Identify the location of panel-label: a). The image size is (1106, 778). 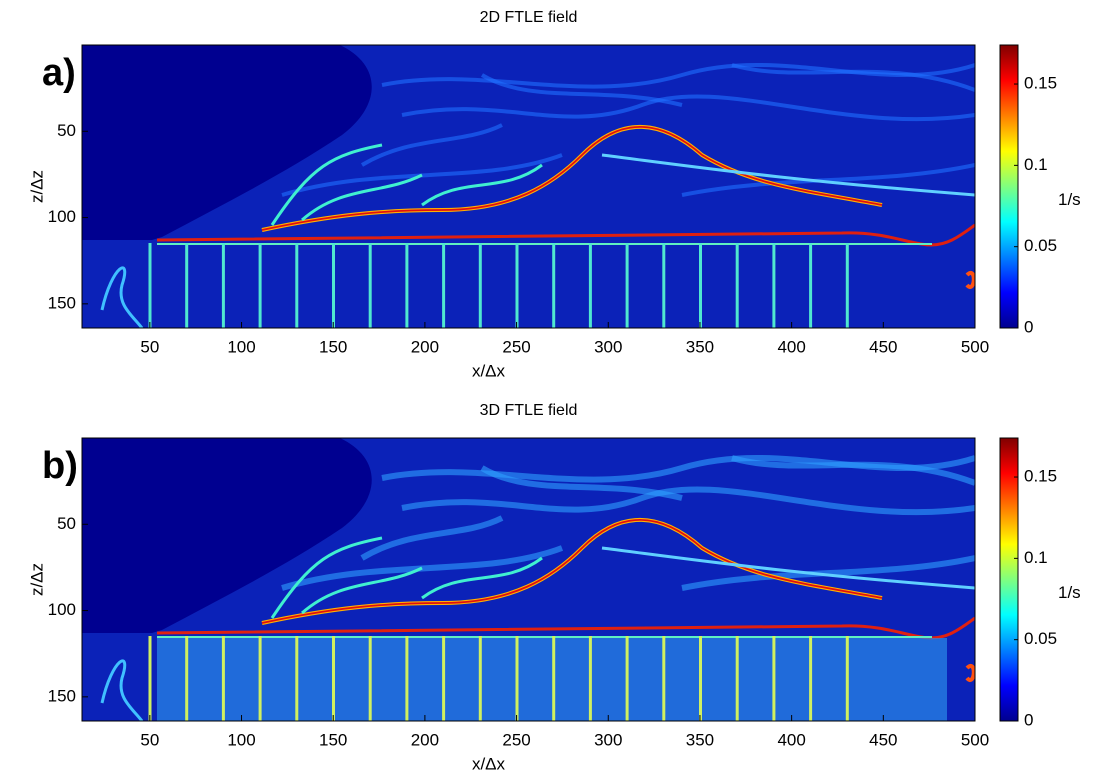
(59, 73).